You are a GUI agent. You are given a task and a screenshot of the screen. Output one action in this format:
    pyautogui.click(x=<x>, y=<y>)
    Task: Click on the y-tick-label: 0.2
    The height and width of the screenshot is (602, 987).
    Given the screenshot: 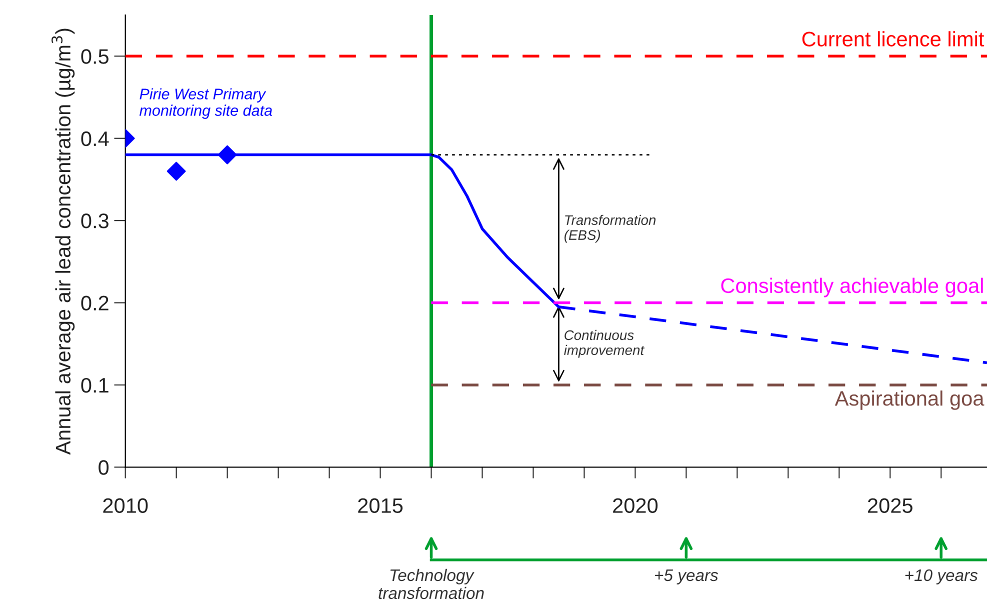 What is the action you would take?
    pyautogui.click(x=94, y=303)
    